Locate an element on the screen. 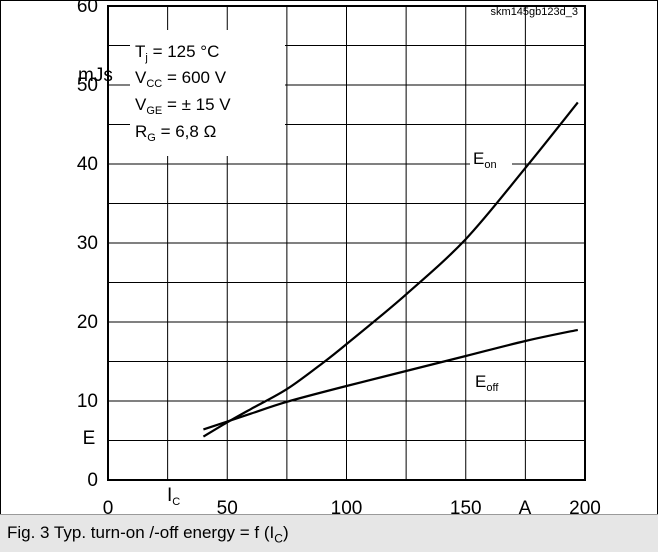 This screenshot has height=552, width=658. caption-subscript: C is located at coordinates (278, 538).